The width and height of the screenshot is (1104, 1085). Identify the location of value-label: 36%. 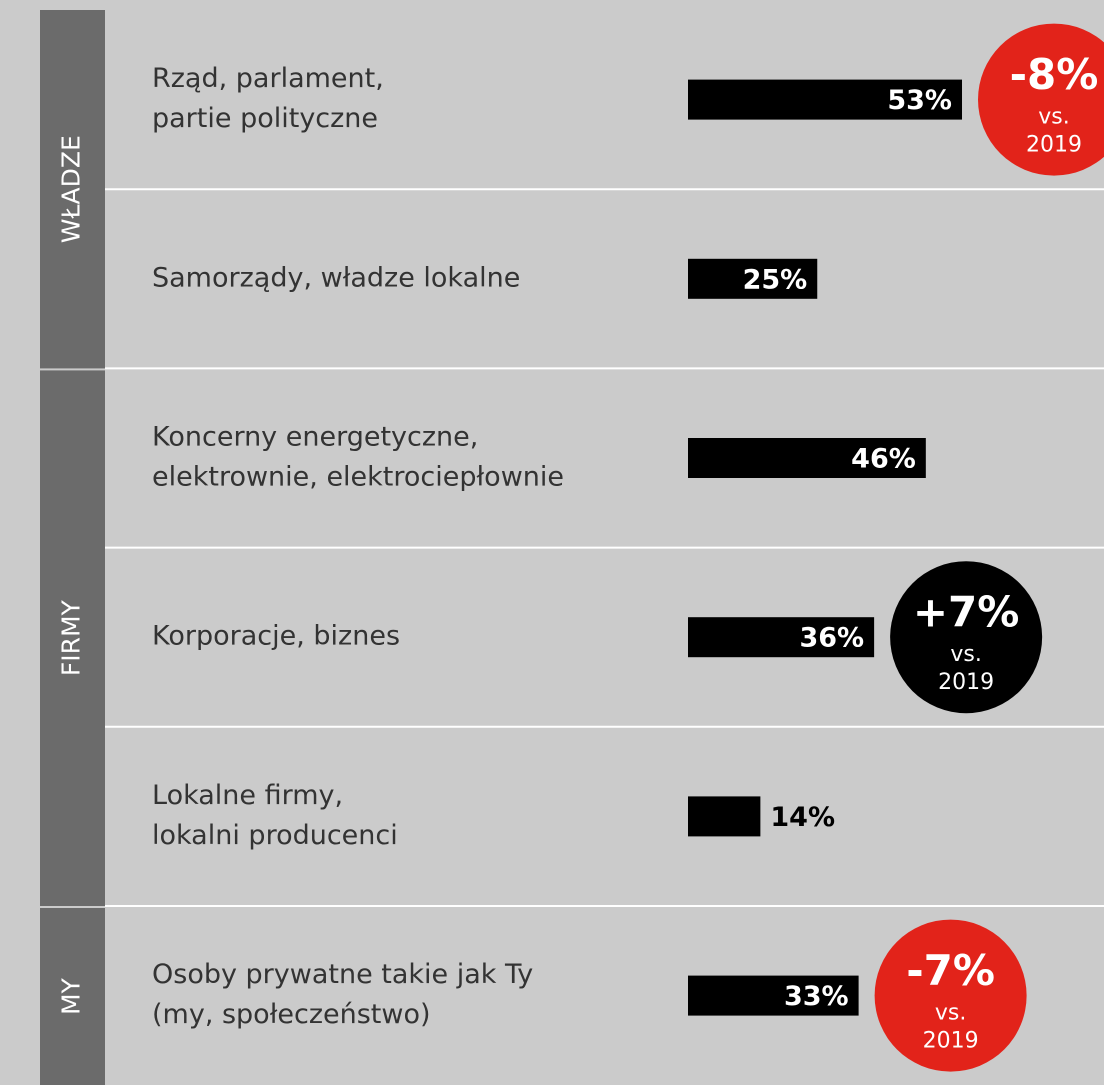
(831, 638).